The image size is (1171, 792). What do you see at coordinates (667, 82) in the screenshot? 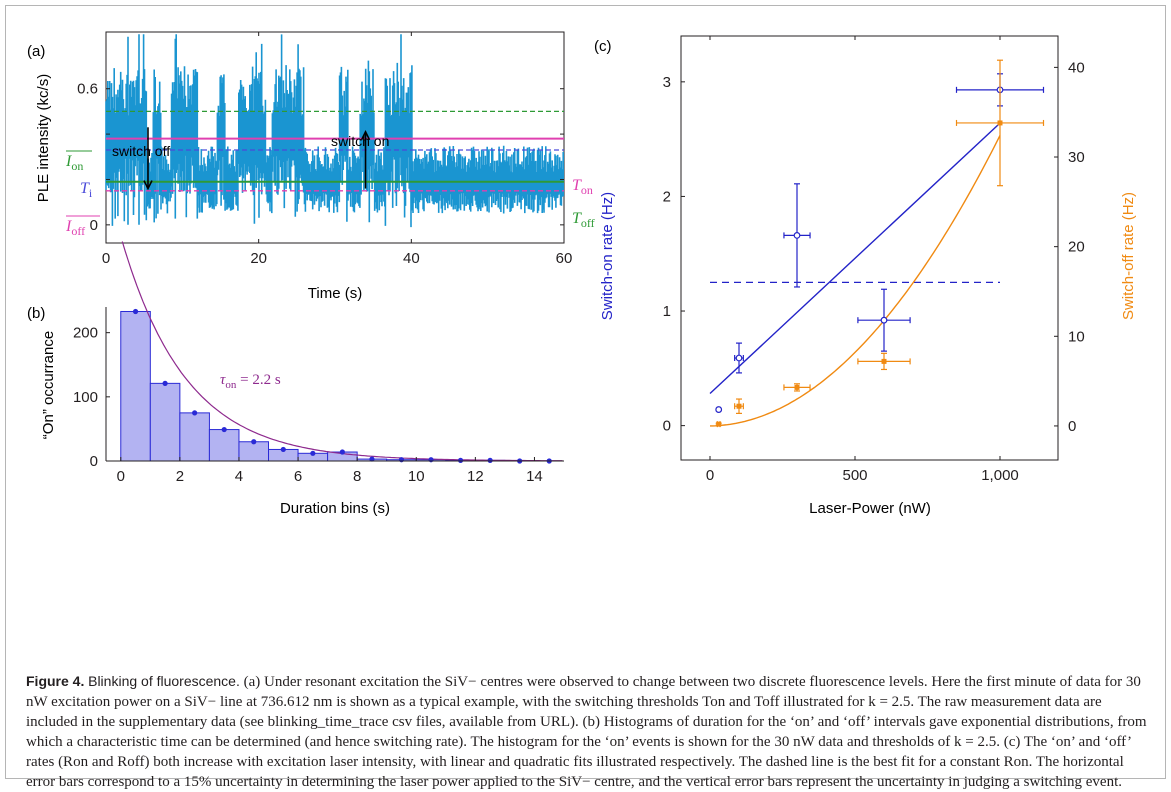
I see `y-tick-label-left: 3` at bounding box center [667, 82].